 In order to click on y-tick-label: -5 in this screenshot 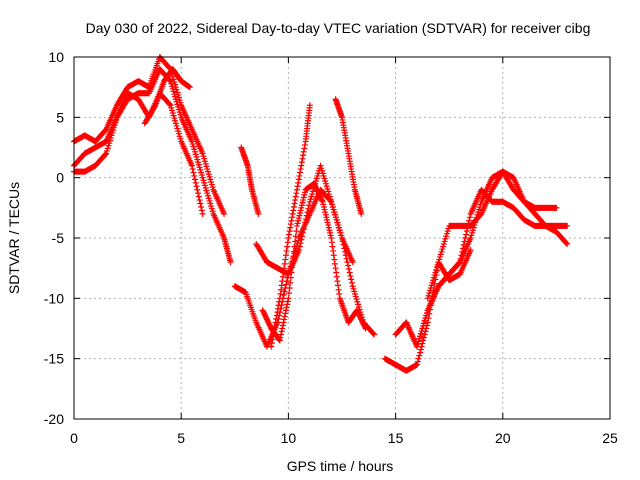, I will do `click(58, 238)`.